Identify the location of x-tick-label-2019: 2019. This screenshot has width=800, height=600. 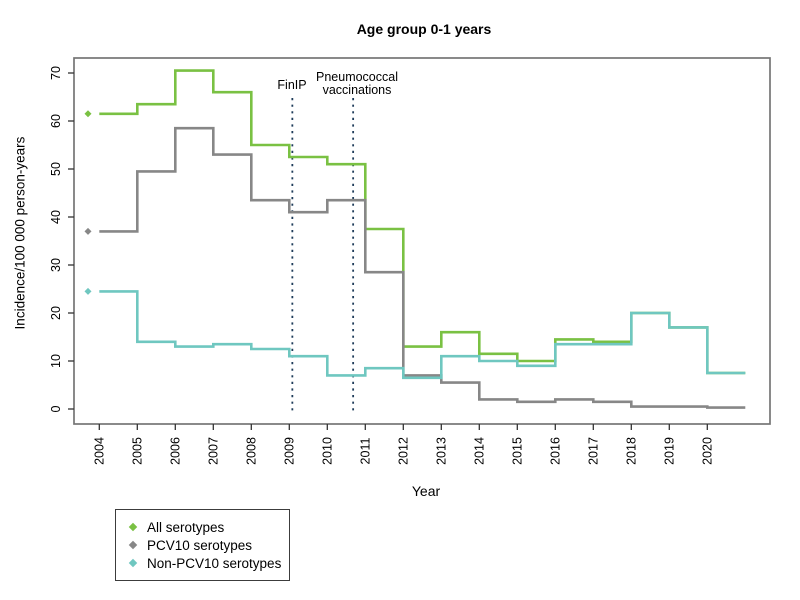
(669, 451).